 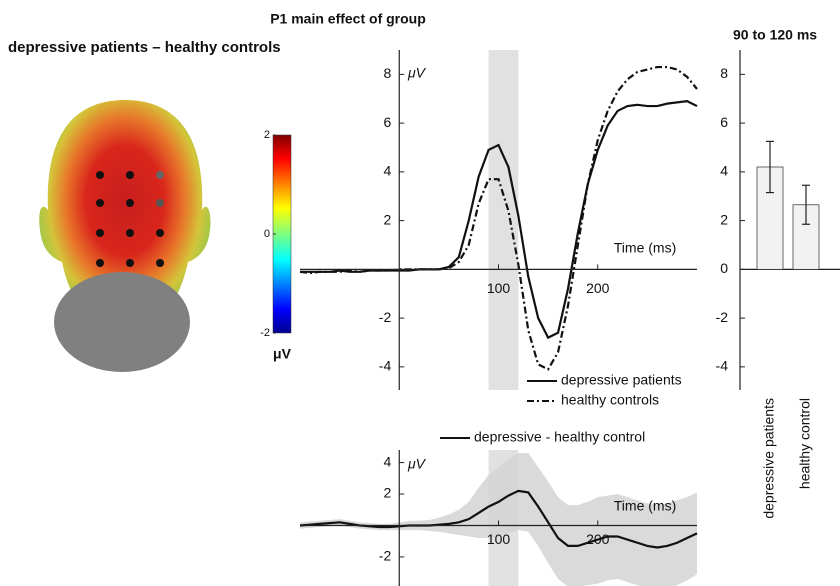 What do you see at coordinates (775, 35) in the screenshot?
I see `bar-chart-title: 90 to 120 ms` at bounding box center [775, 35].